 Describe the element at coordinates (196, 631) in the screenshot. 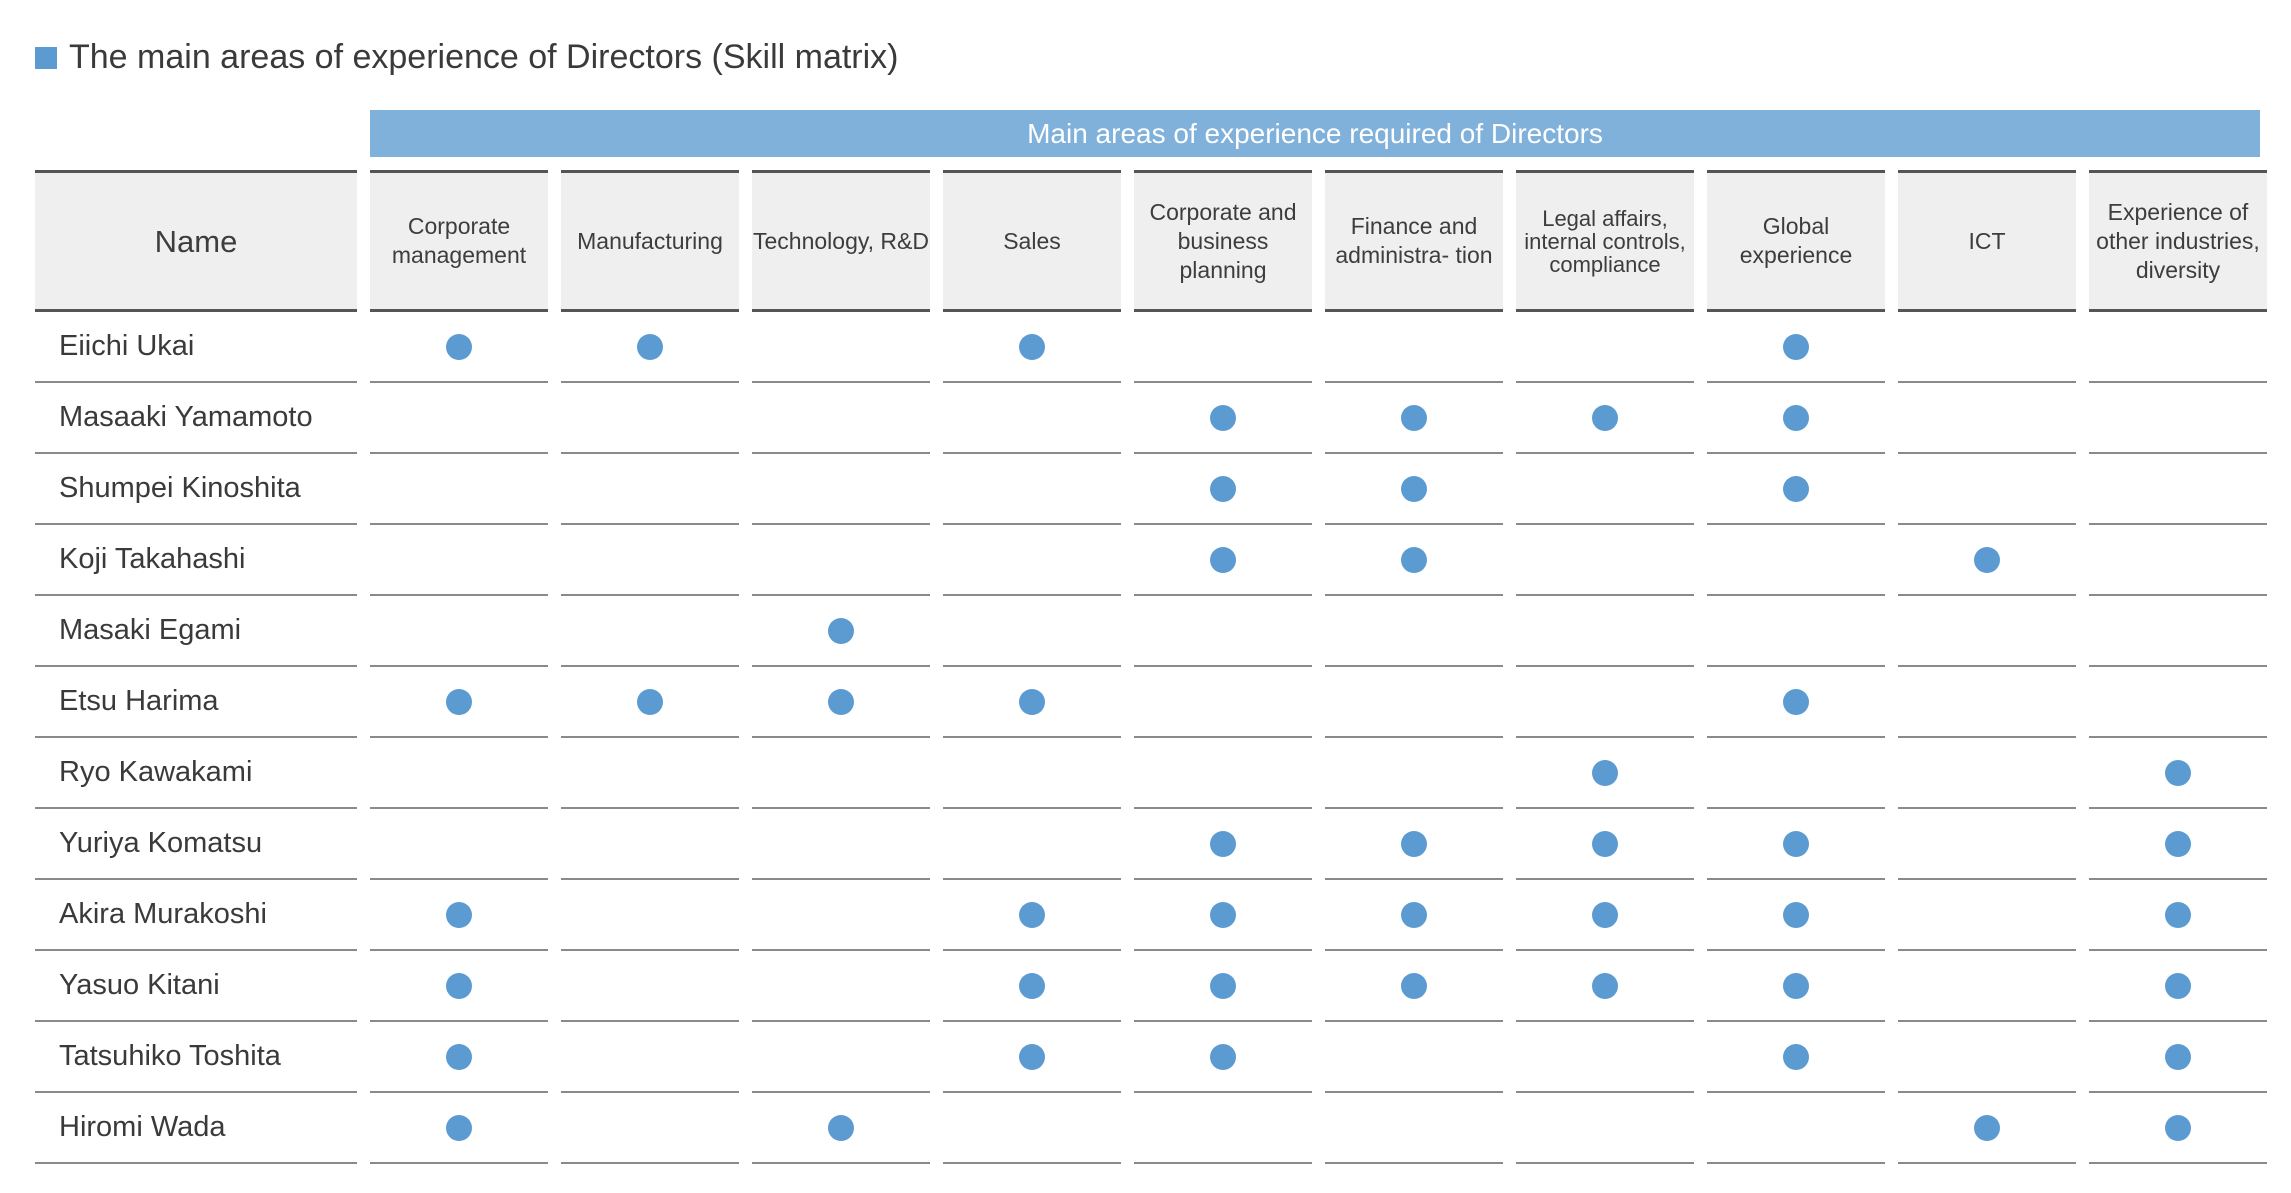

I see `director-name: Masaki Egami` at that location.